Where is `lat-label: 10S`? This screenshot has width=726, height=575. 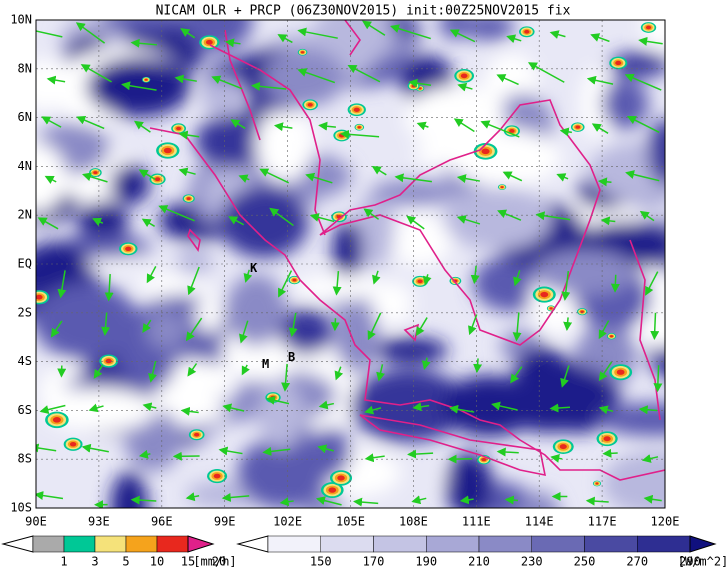
lat-label: 10S is located at coordinates (21, 508).